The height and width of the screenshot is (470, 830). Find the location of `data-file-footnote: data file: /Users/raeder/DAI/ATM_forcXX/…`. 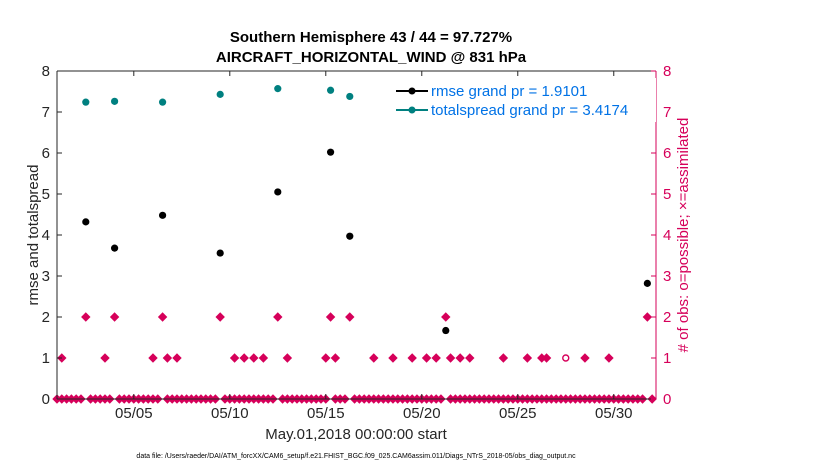

data-file-footnote: data file: /Users/raeder/DAI/ATM_forcXX/… is located at coordinates (356, 456).